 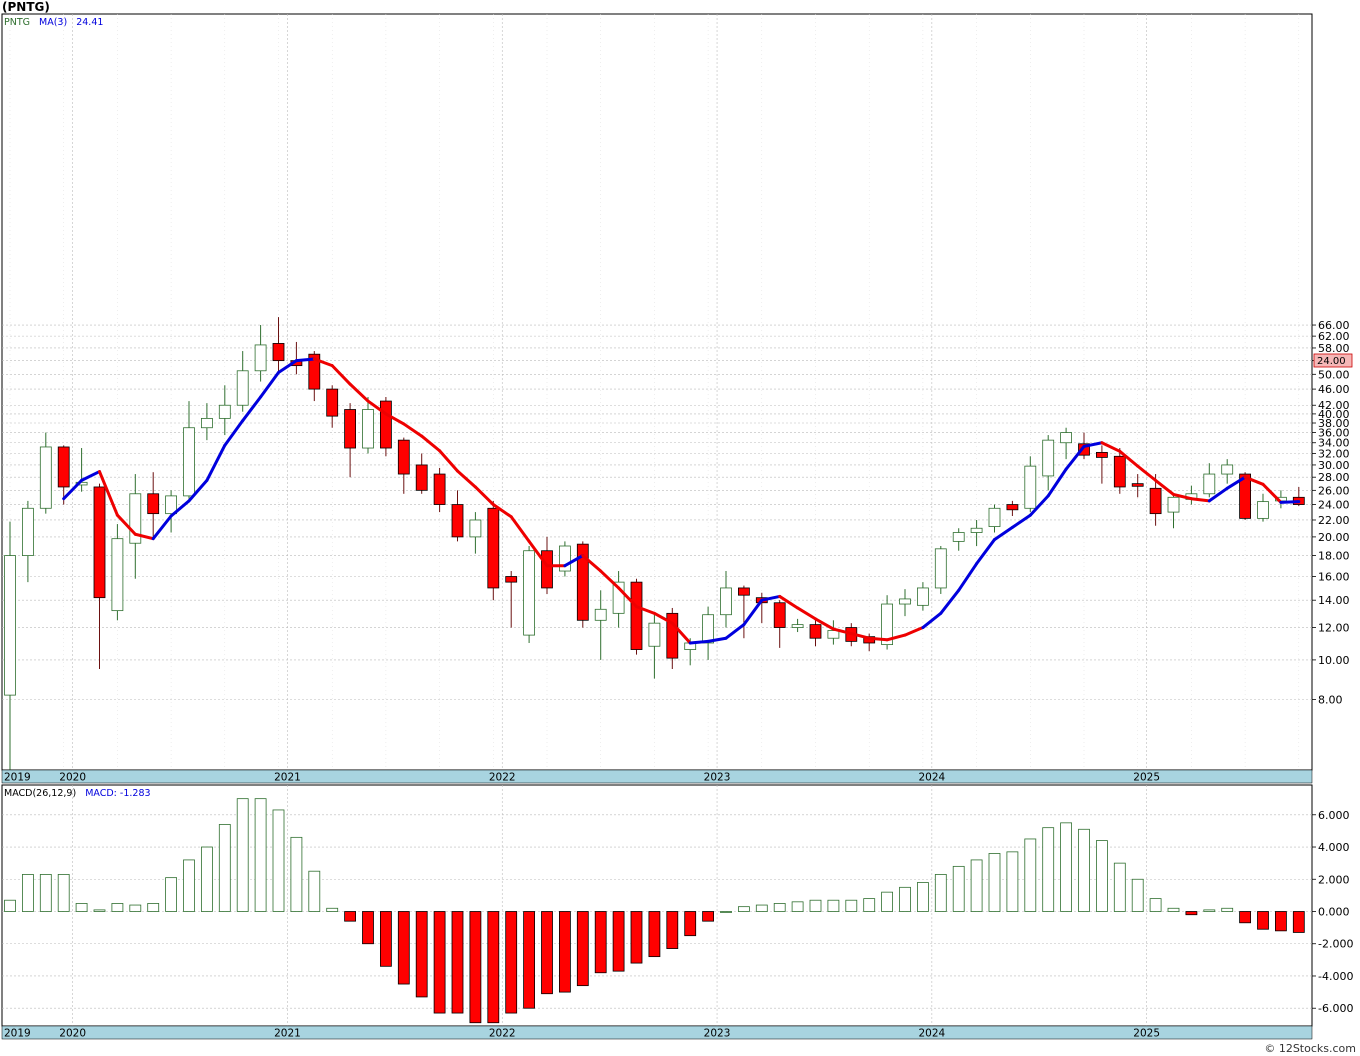 What do you see at coordinates (89, 22) in the screenshot?
I see `legend-ma-value: 24.41` at bounding box center [89, 22].